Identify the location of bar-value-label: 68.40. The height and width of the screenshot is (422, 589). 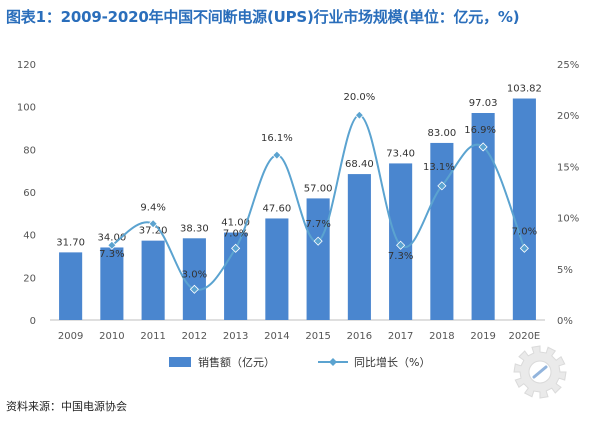
(359, 164).